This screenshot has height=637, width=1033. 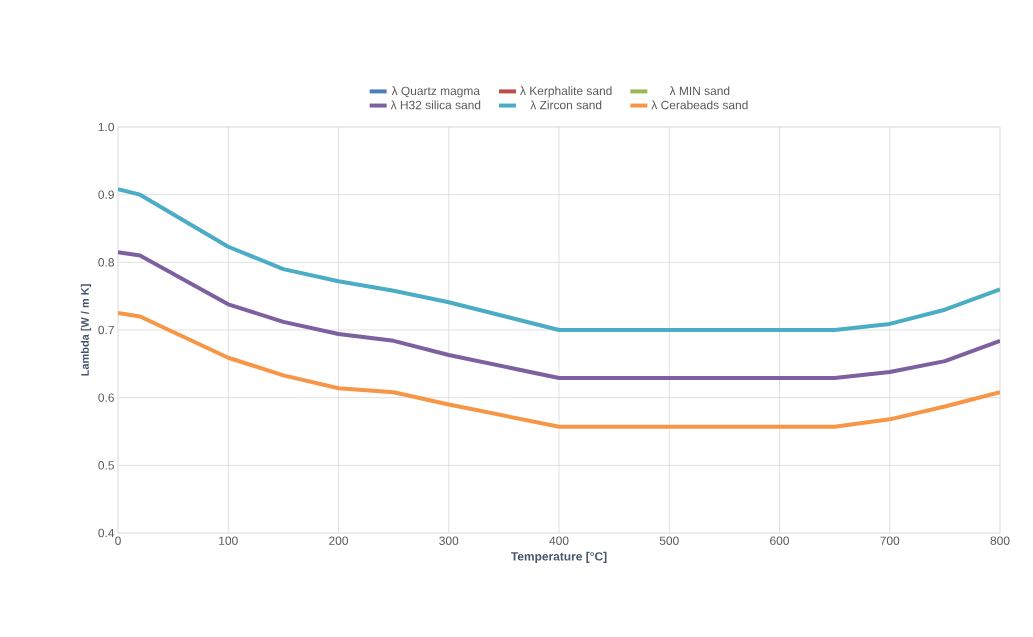 I want to click on y-tick-label: 1.0, so click(x=106, y=127).